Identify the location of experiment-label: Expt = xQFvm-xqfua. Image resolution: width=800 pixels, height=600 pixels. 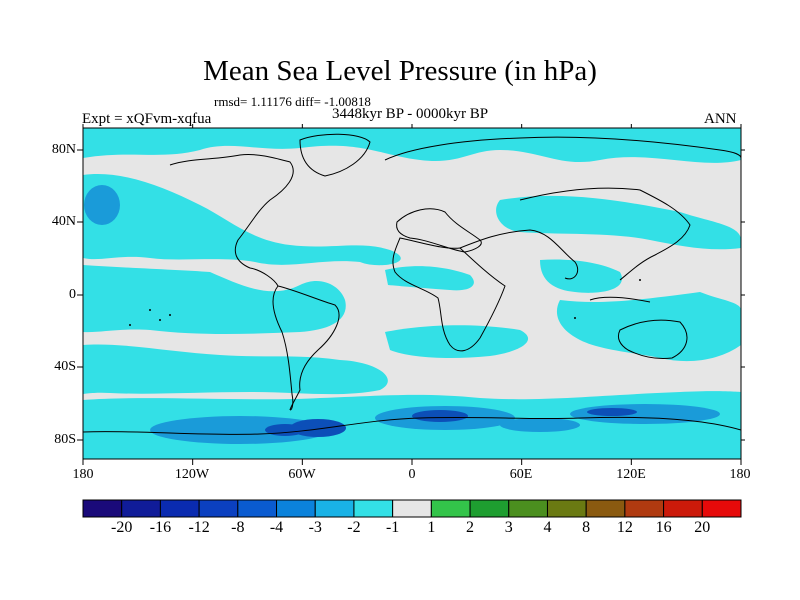
(147, 119).